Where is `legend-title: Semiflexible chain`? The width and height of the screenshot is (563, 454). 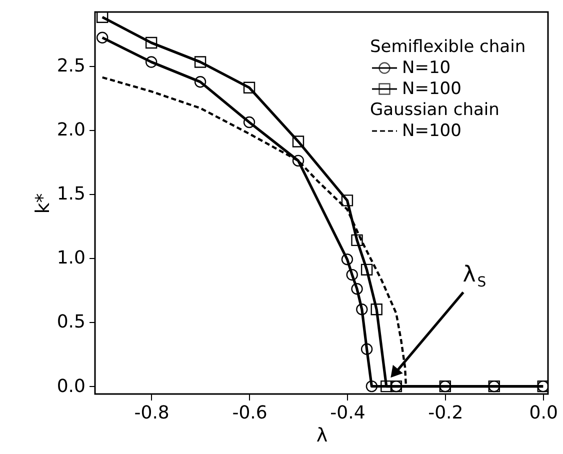 legend-title: Semiflexible chain is located at coordinates (448, 47).